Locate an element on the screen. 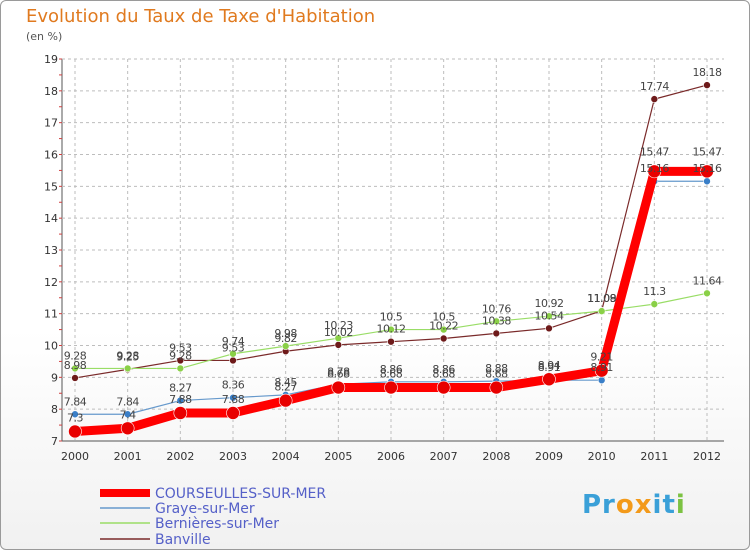 This screenshot has height=550, width=750. chart-title: Evolution du Taux de Taxe d'Habitation is located at coordinates (201, 16).